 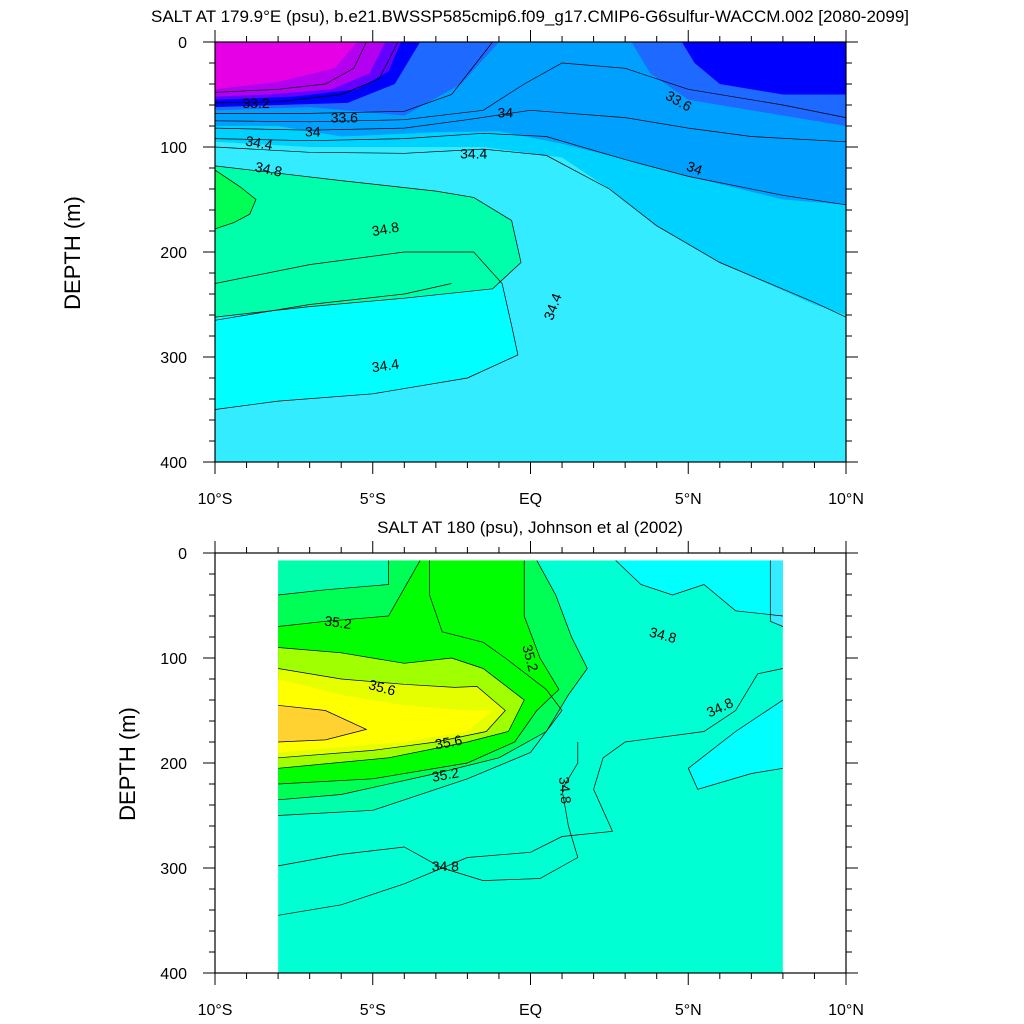 What do you see at coordinates (127, 764) in the screenshot?
I see `bottom-y-axis-title: DEPTH (m)` at bounding box center [127, 764].